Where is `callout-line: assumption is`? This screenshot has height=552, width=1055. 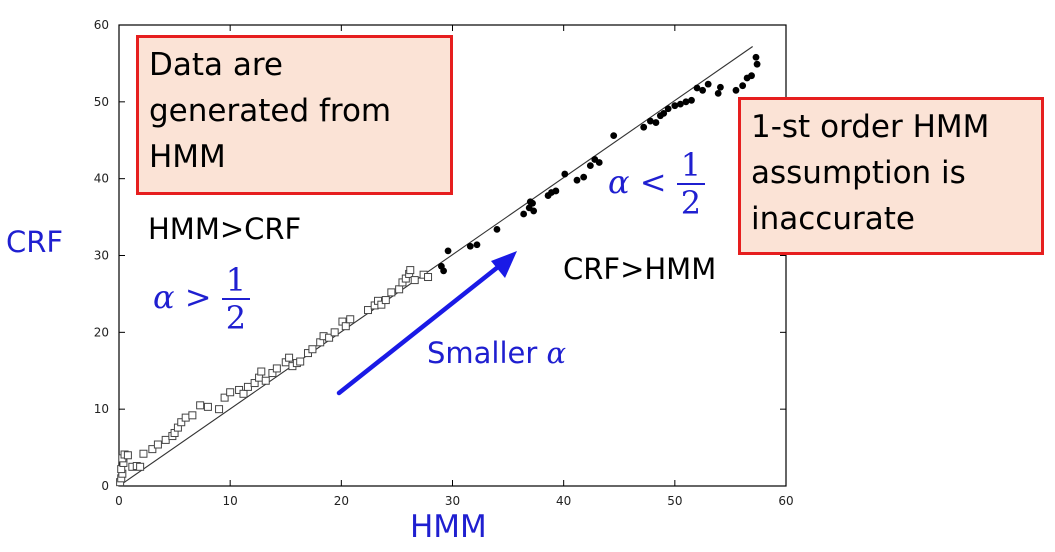 callout-line: assumption is is located at coordinates (858, 173).